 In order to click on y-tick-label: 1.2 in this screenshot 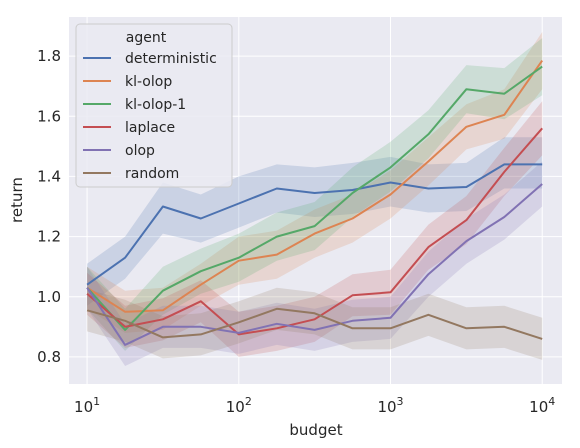, I will do `click(49, 237)`.